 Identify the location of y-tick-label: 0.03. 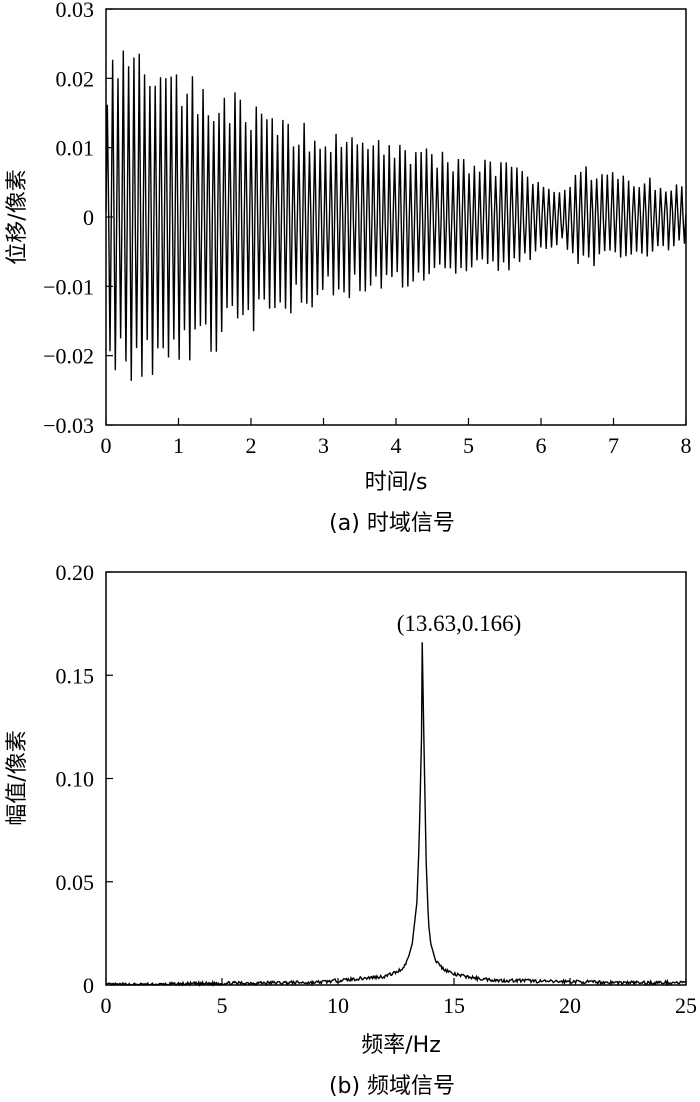
(75, 11).